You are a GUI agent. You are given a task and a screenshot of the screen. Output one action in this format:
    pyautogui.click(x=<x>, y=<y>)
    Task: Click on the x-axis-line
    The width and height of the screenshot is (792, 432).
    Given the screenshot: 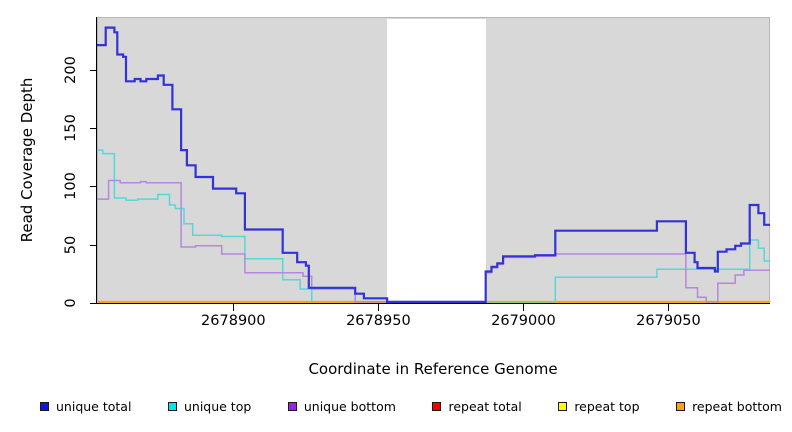 What is the action you would take?
    pyautogui.click(x=433, y=303)
    